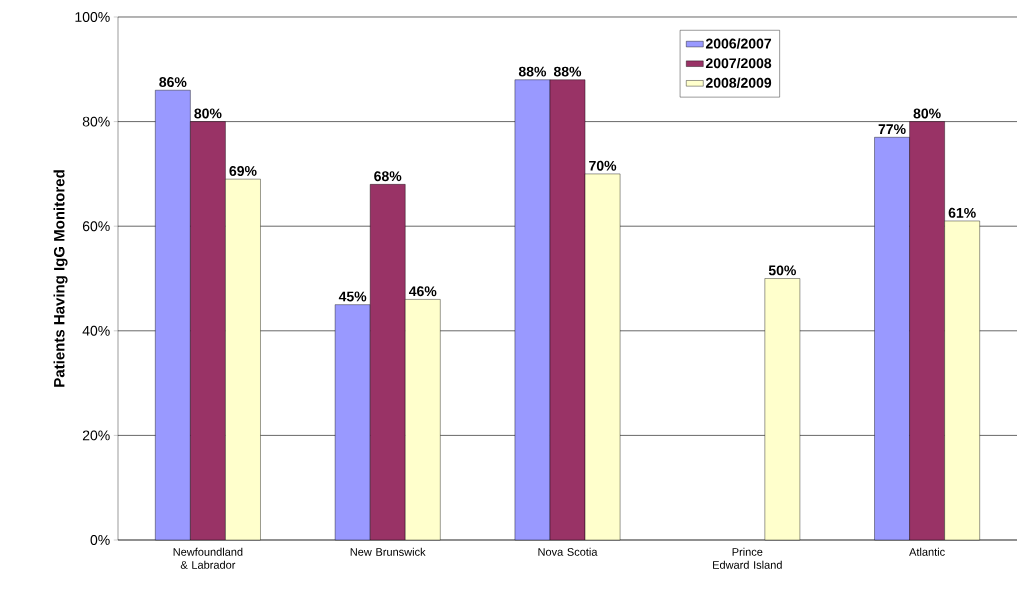 Image resolution: width=1017 pixels, height=596 pixels. Describe the element at coordinates (738, 43) in the screenshot. I see `legend-label: 2006/2007` at that location.